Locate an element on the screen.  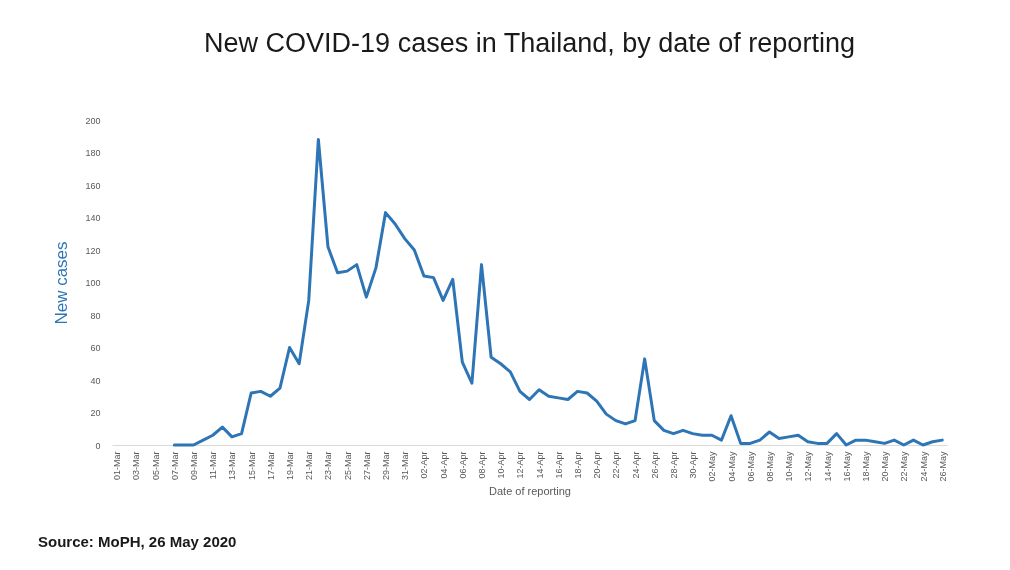
x-tick-label: 02-May is located at coordinates (712, 466).